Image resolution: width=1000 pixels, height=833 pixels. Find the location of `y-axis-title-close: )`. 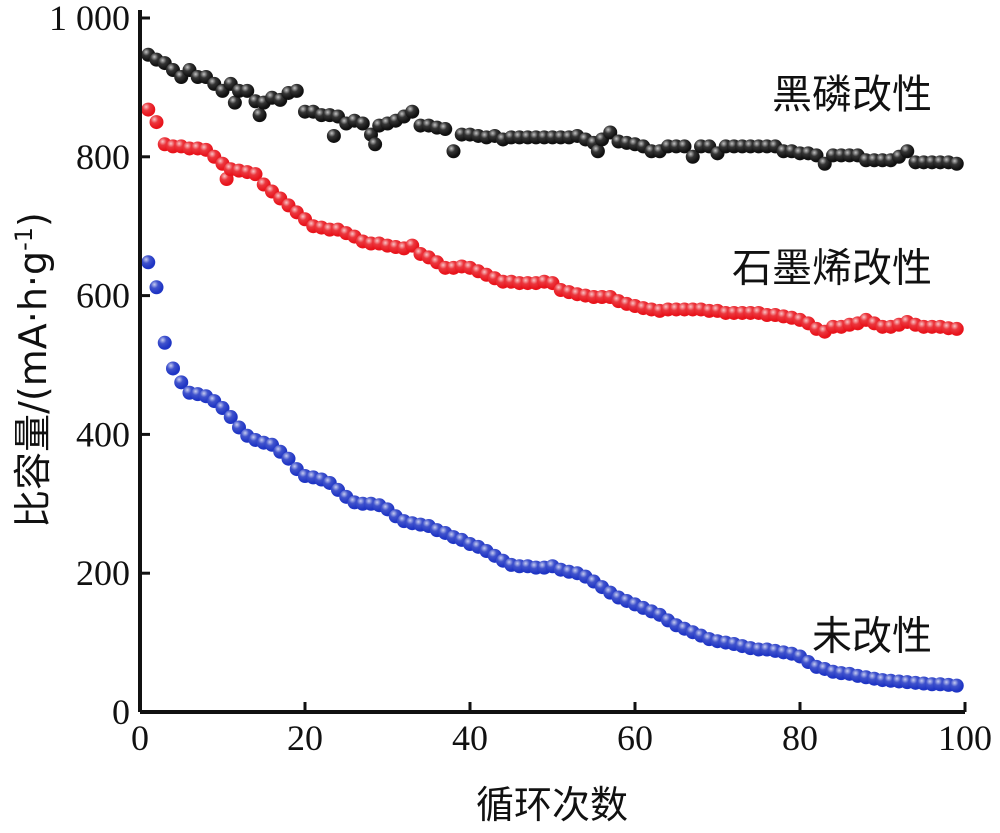

y-axis-title-close: ) is located at coordinates (33, 219).